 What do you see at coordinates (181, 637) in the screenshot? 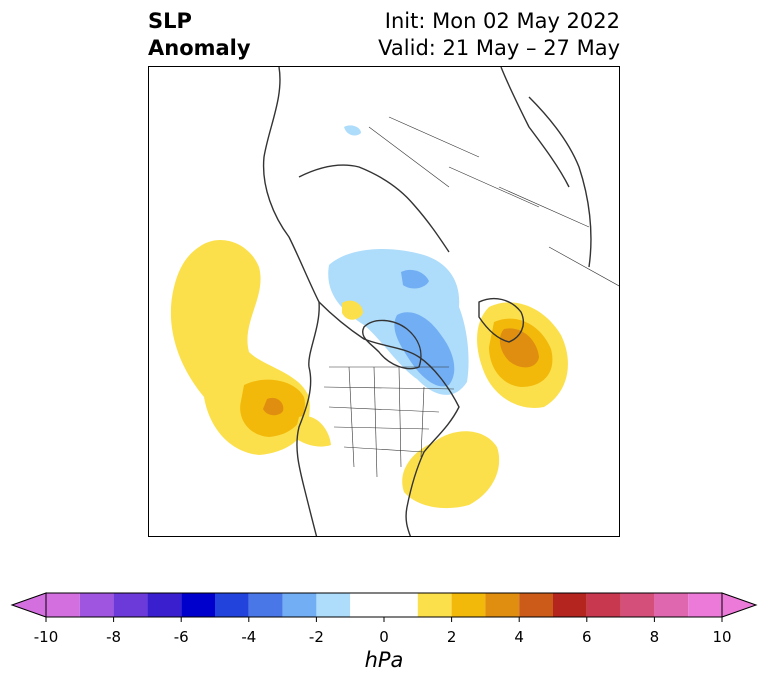
I see `colorbar-tick-label: -6` at bounding box center [181, 637].